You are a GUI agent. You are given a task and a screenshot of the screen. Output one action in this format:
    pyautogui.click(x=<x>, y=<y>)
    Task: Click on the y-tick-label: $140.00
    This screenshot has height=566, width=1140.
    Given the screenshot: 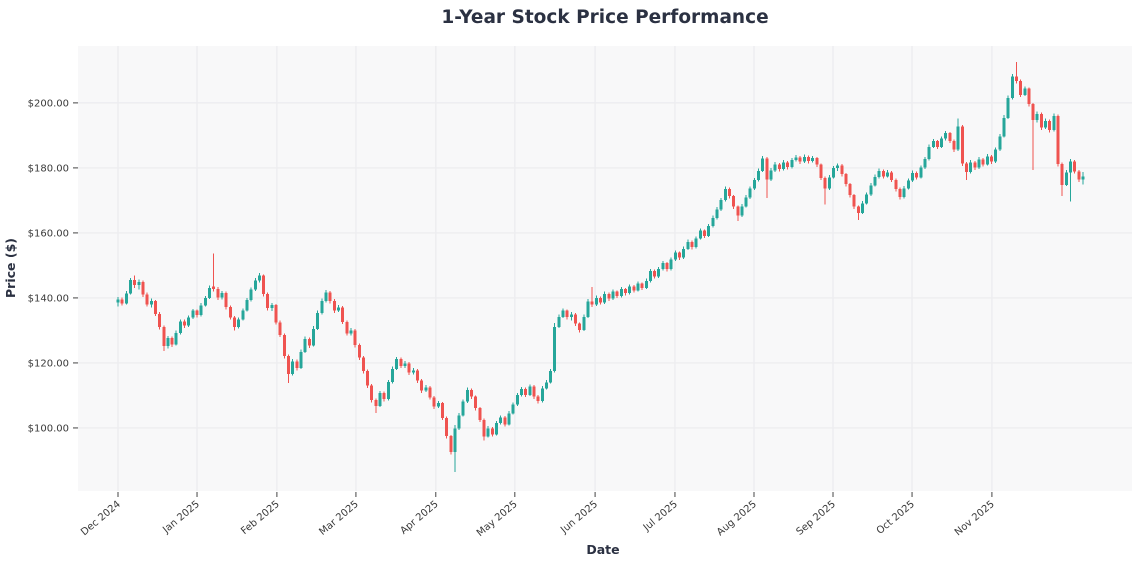 What is the action you would take?
    pyautogui.click(x=48, y=298)
    